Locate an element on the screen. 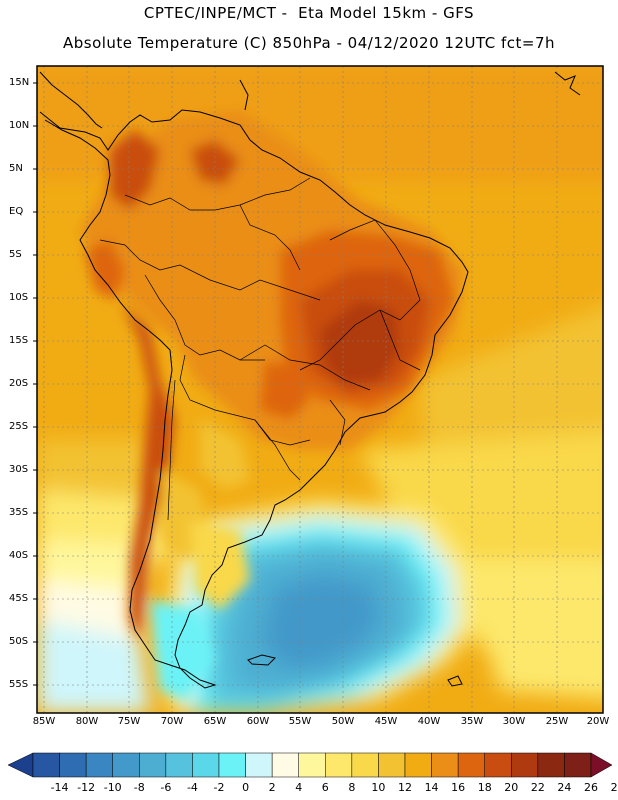 This screenshot has width=618, height=800. colorbar-label: -6 is located at coordinates (166, 787).